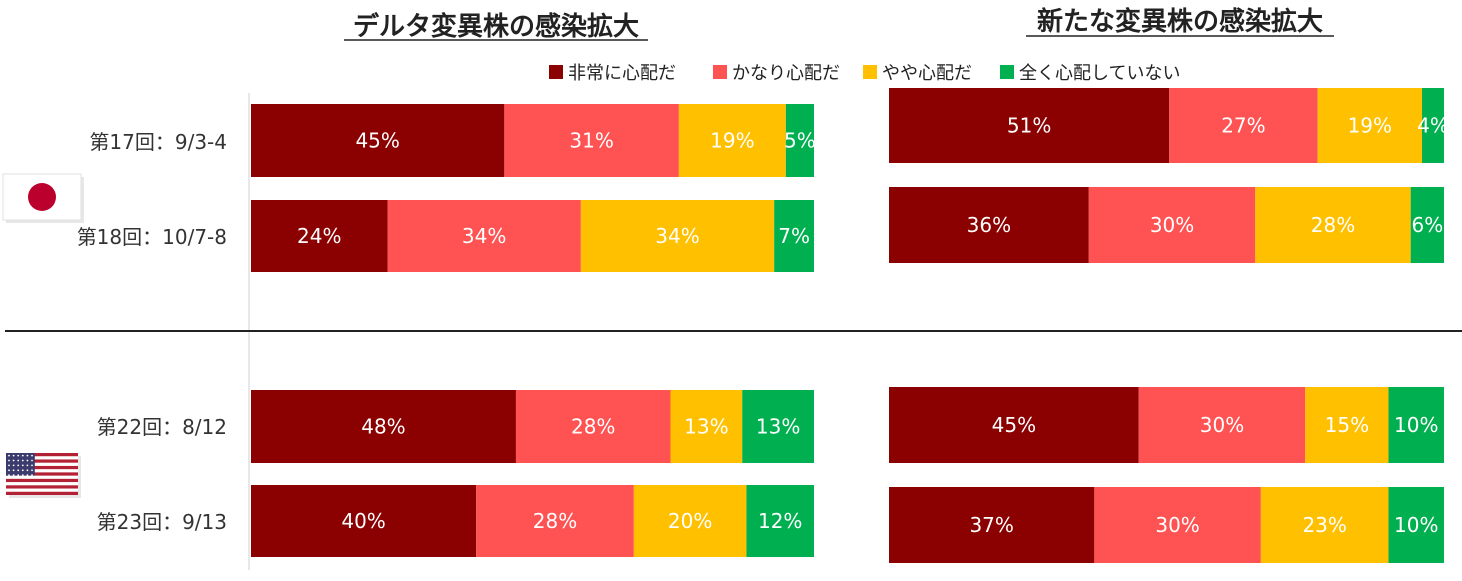 This screenshot has width=1462, height=581. I want to click on data-label-c0-r0-s0: 45%, so click(377, 141).